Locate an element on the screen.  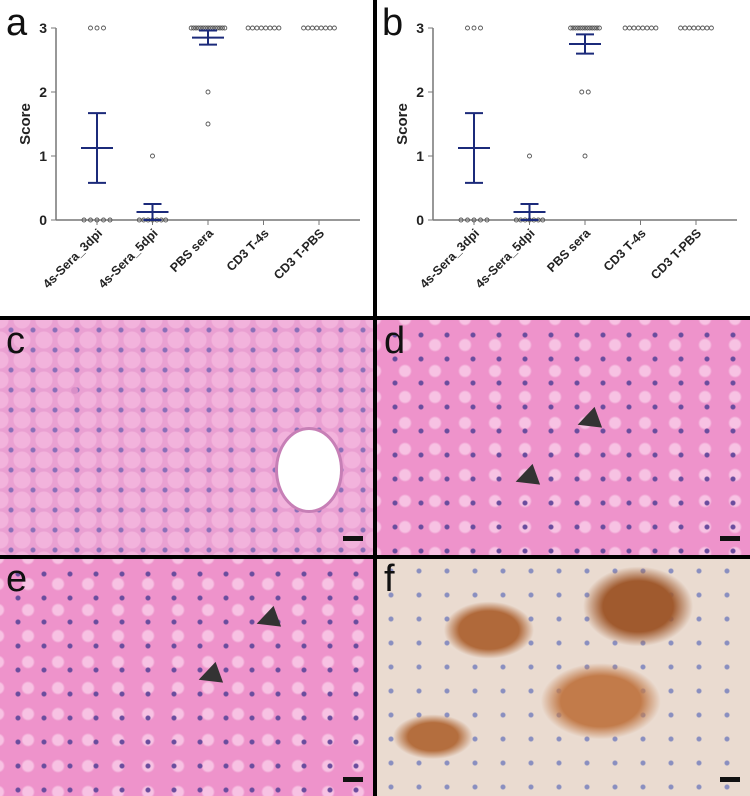
histology-image-e is located at coordinates (186, 677).